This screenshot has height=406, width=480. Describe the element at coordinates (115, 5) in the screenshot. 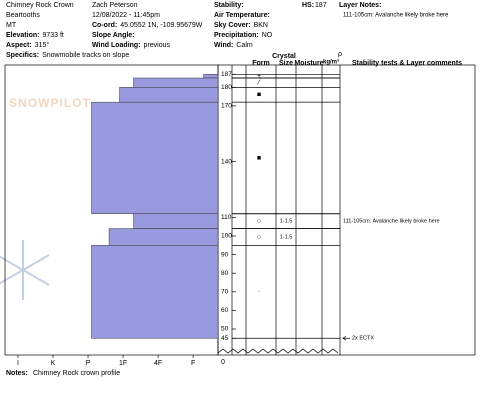

I see `field-value: Zach Peterson` at that location.